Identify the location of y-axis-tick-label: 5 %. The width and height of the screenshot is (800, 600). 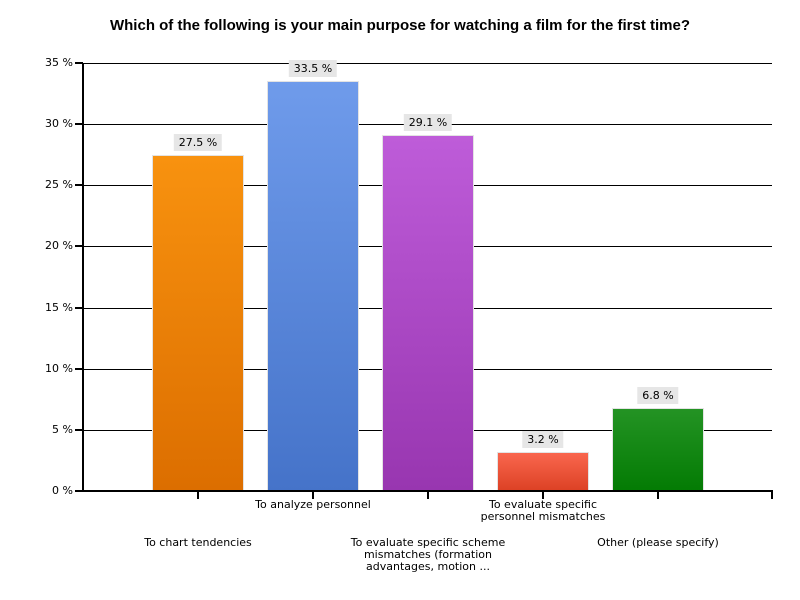
(62, 429).